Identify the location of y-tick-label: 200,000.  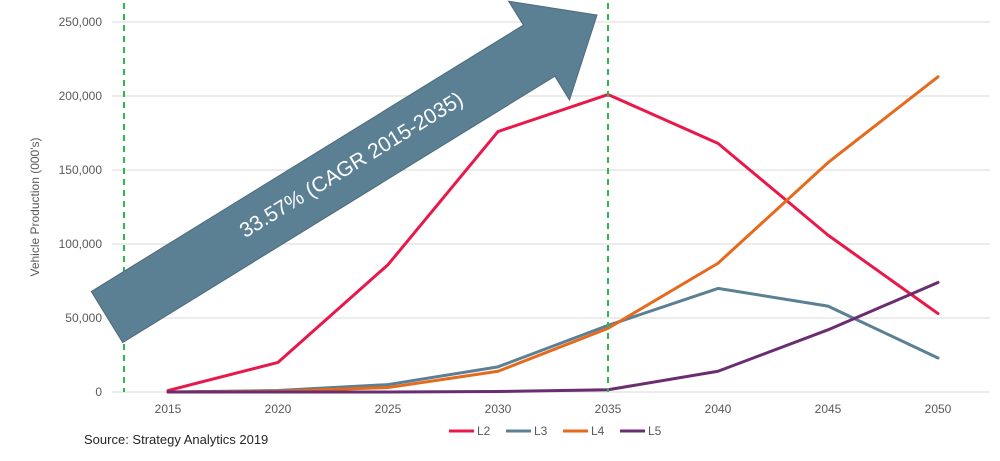
(81, 96).